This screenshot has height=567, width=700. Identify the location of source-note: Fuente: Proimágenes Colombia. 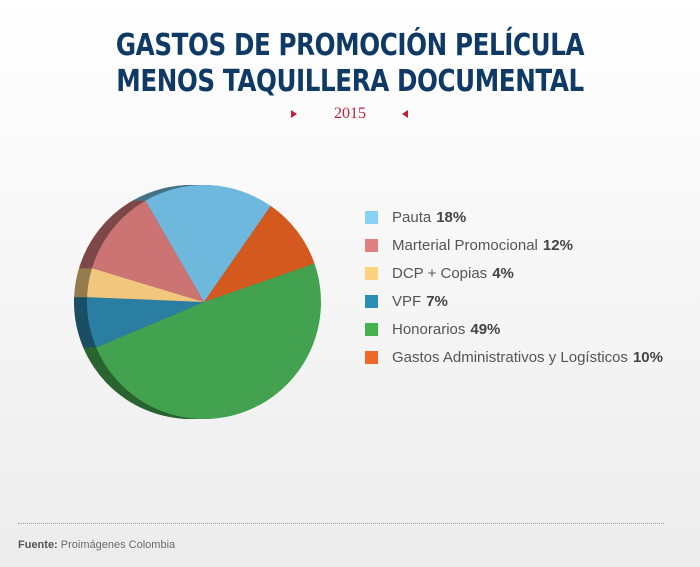
(96, 545).